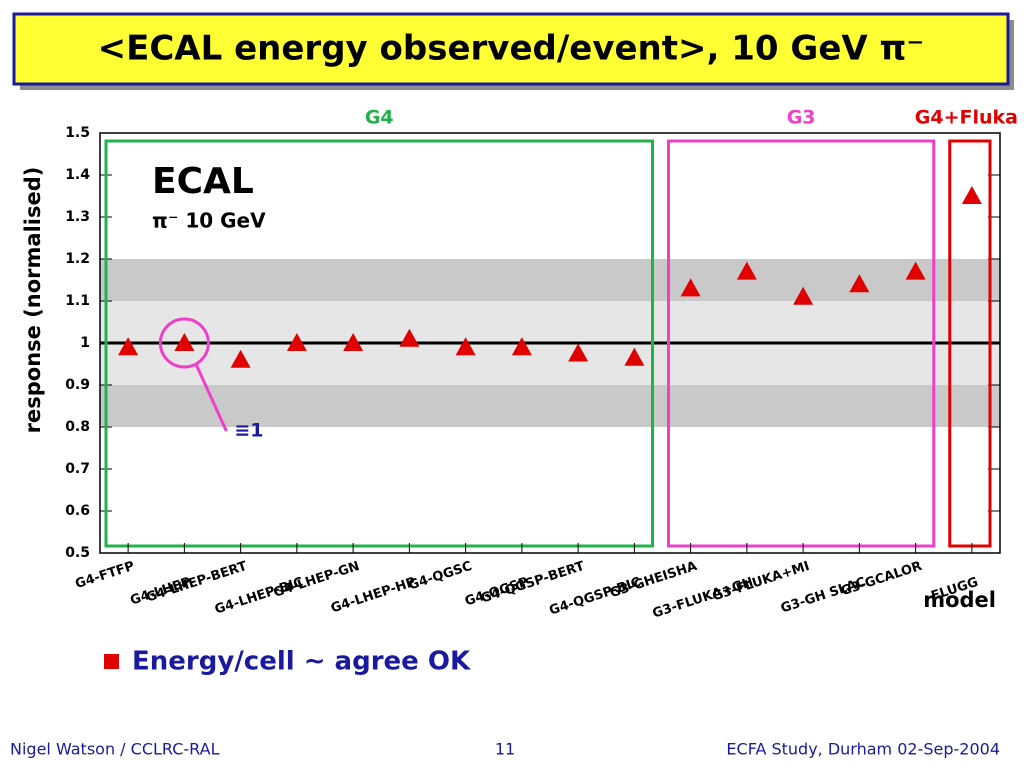 Image resolution: width=1024 pixels, height=768 pixels. I want to click on title-box, so click(511, 49).